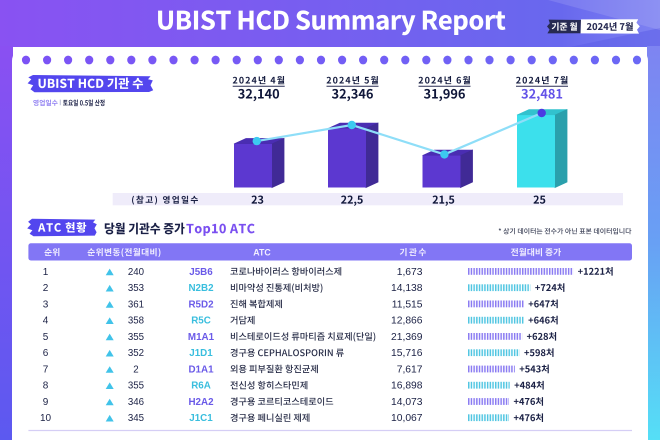  Describe the element at coordinates (407, 386) in the screenshot. I see `svg-text: 16,898` at that location.